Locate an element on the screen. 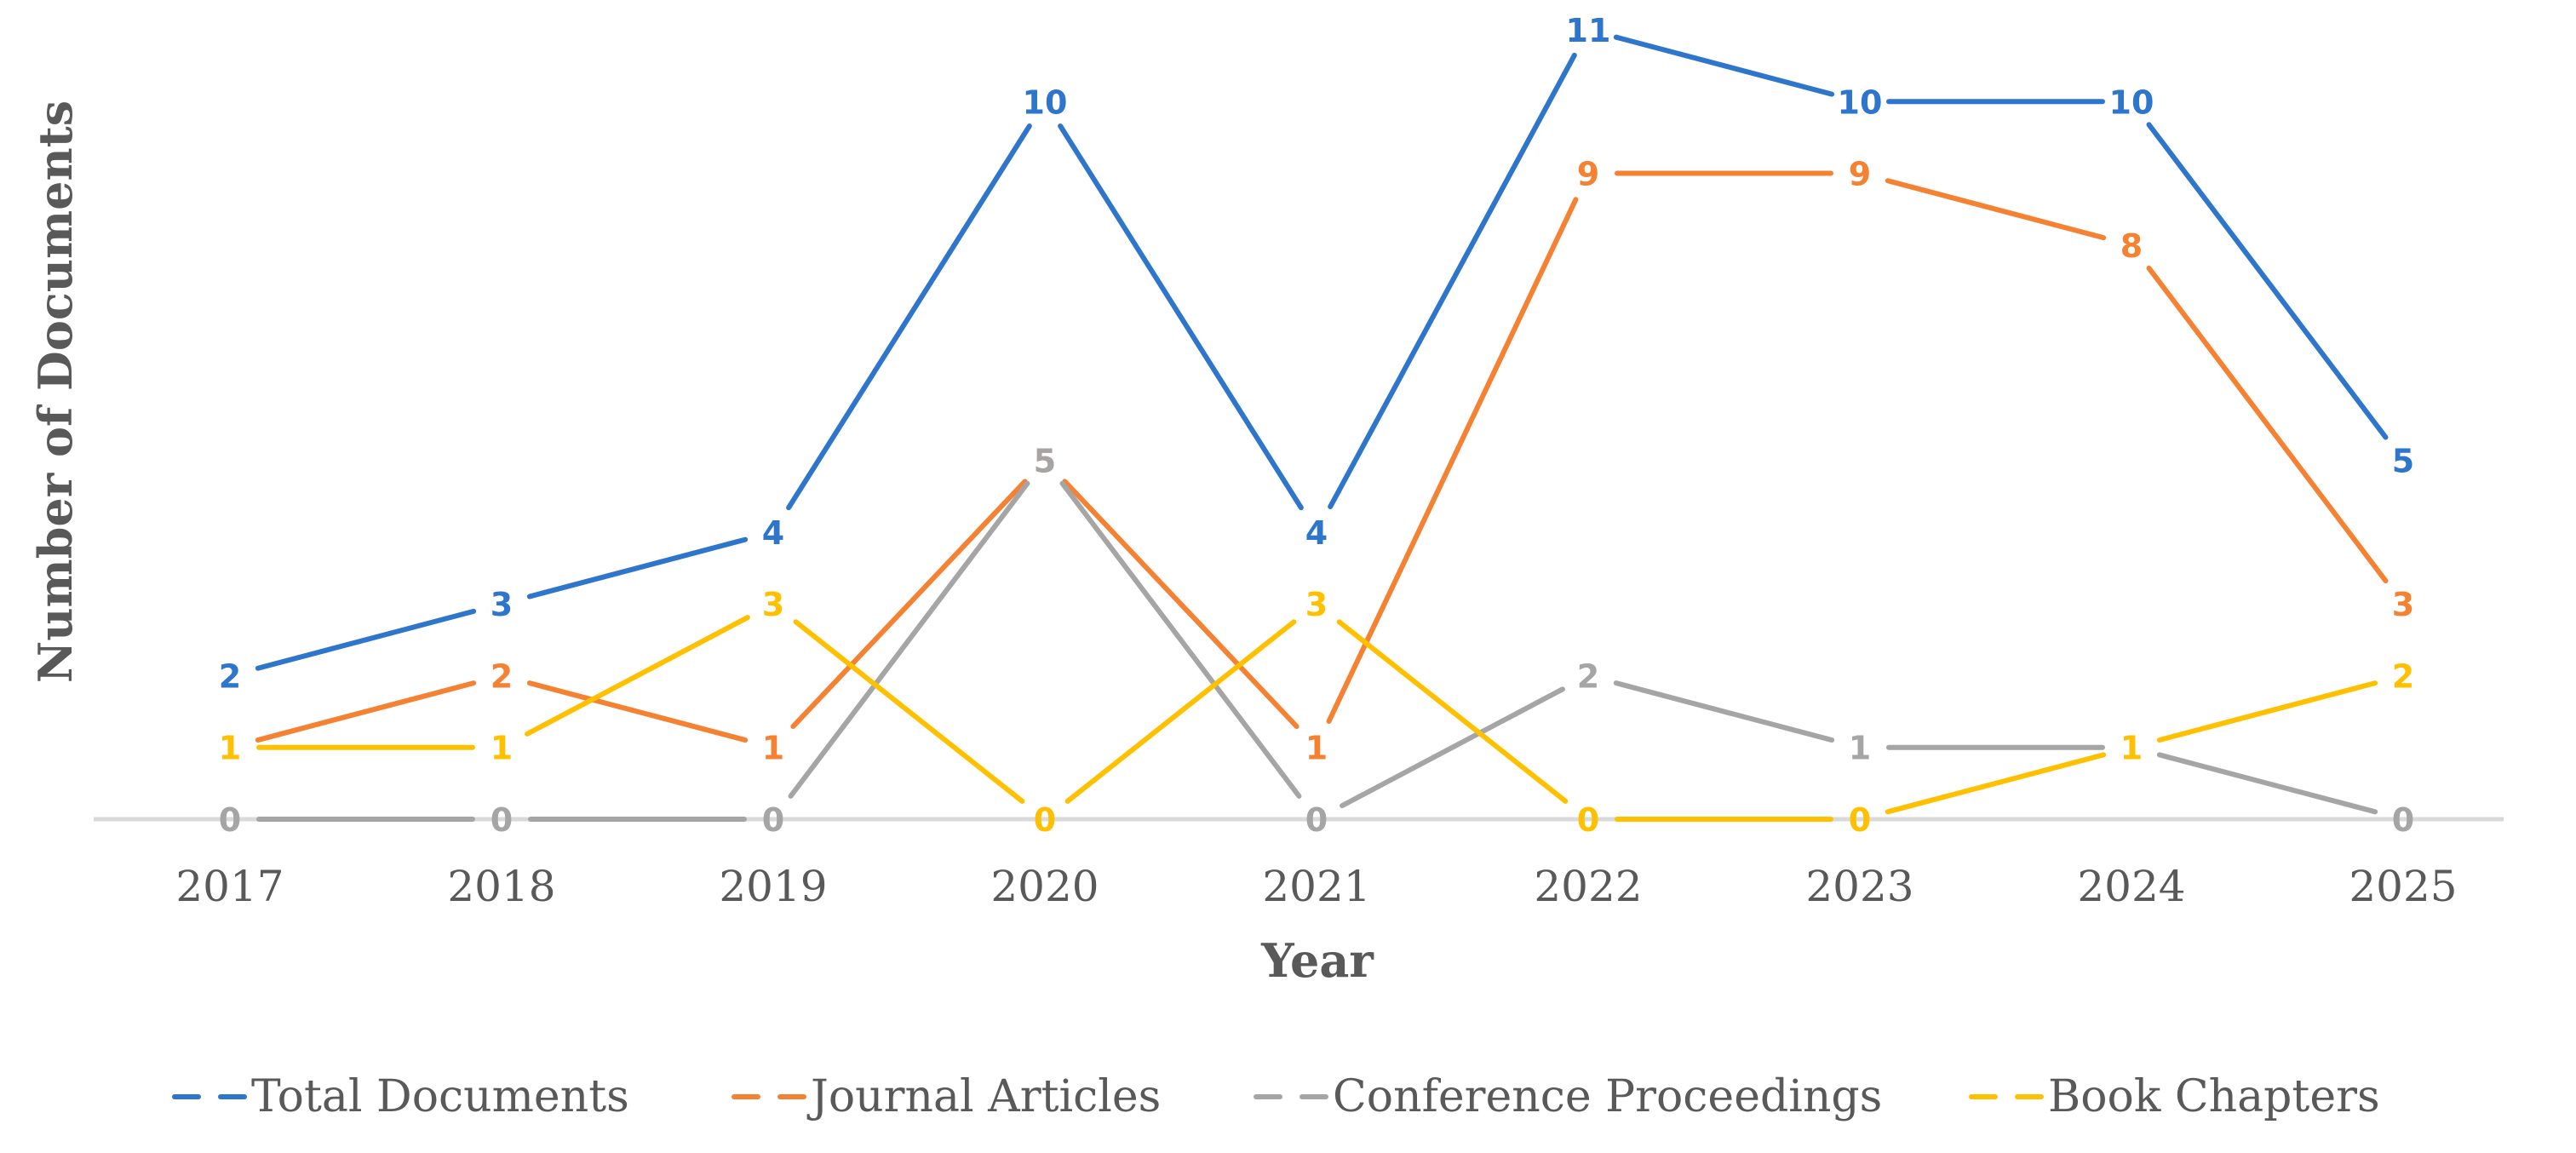 This screenshot has height=1153, width=2576. legend-item-3: Book Chapters is located at coordinates (2174, 1097).